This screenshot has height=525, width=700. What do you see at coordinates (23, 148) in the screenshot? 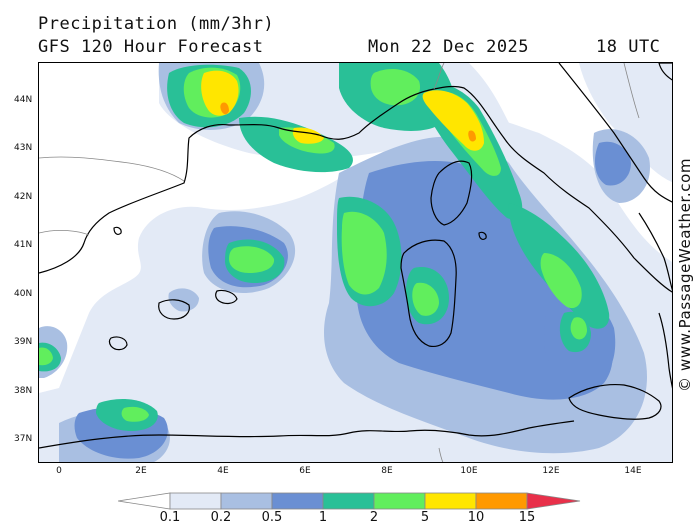
I see `lat-label: 43N` at bounding box center [23, 148].